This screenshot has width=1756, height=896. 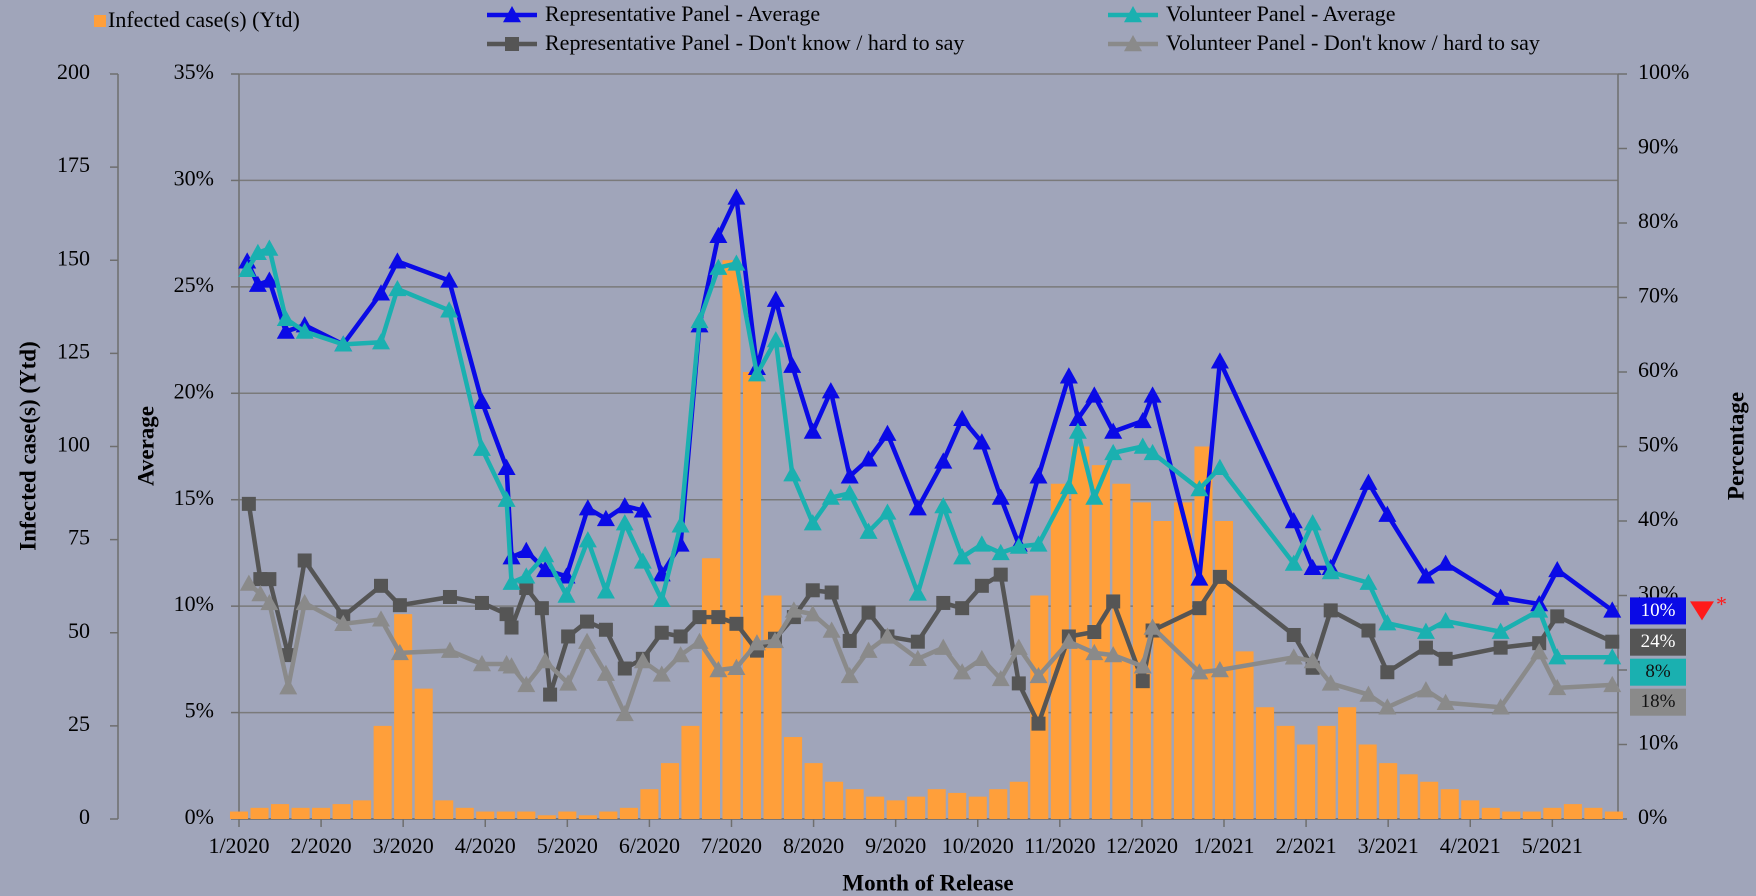 What do you see at coordinates (1059, 845) in the screenshot?
I see `x-tick-label: 11/2020` at bounding box center [1059, 845].